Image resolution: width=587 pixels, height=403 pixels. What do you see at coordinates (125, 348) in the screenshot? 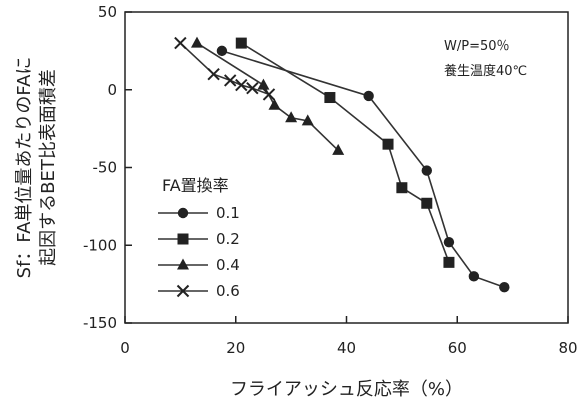
I see `x-tick-label: 0` at bounding box center [125, 348].